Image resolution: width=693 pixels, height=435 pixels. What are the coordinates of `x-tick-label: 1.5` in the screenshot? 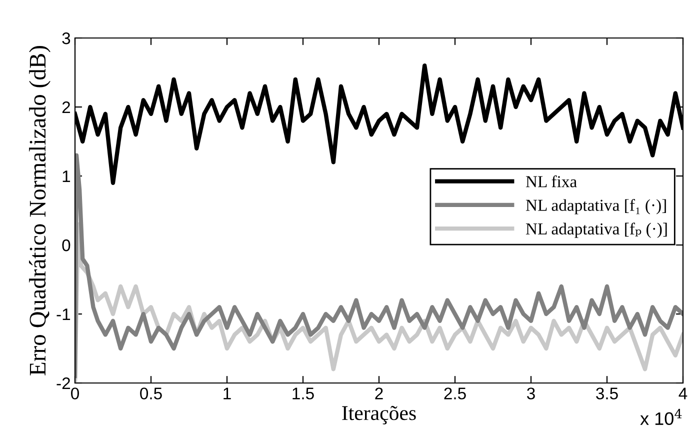 It's located at (303, 394).